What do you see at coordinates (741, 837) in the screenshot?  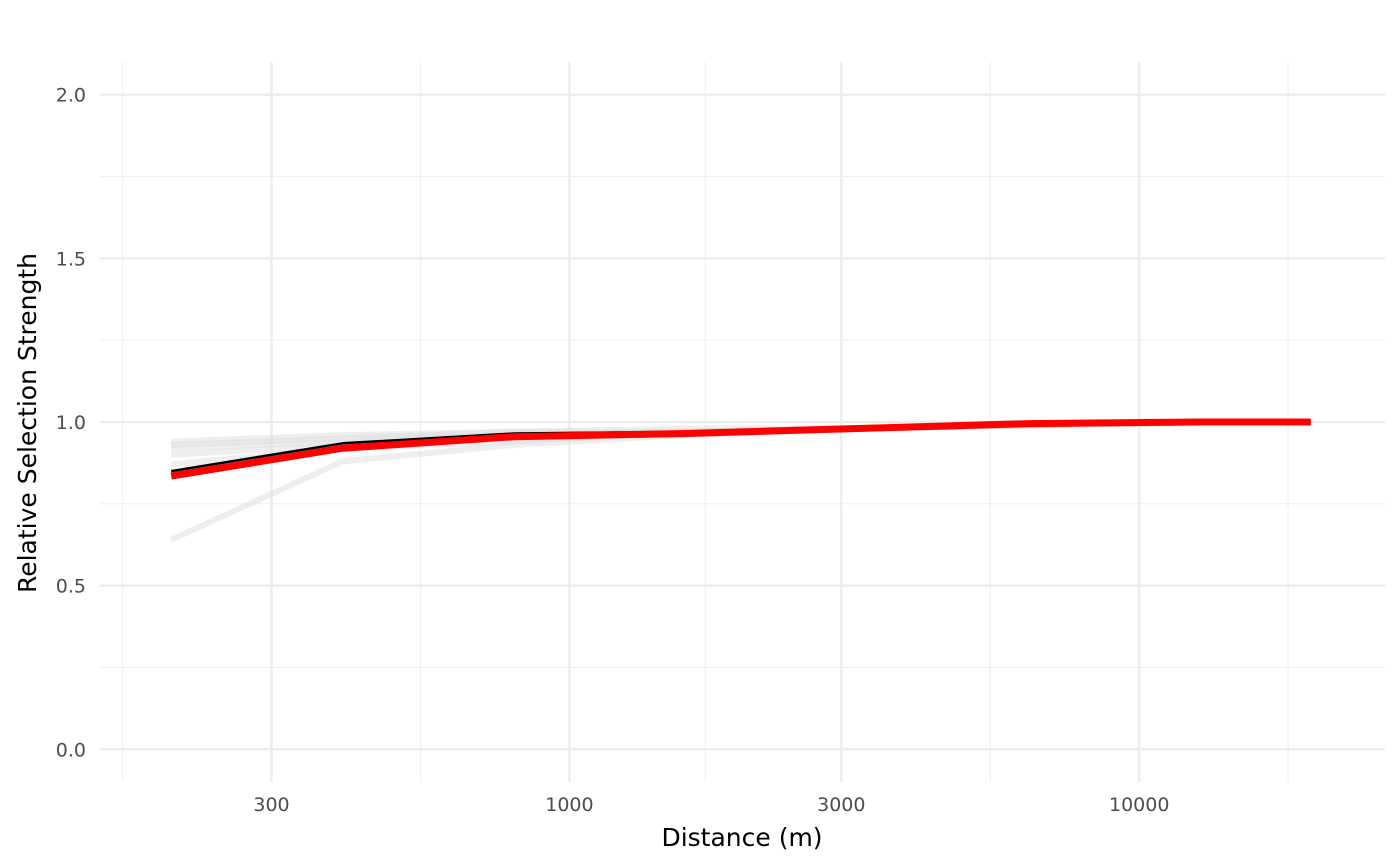 I see `x-axis-title: Distance (m)` at bounding box center [741, 837].